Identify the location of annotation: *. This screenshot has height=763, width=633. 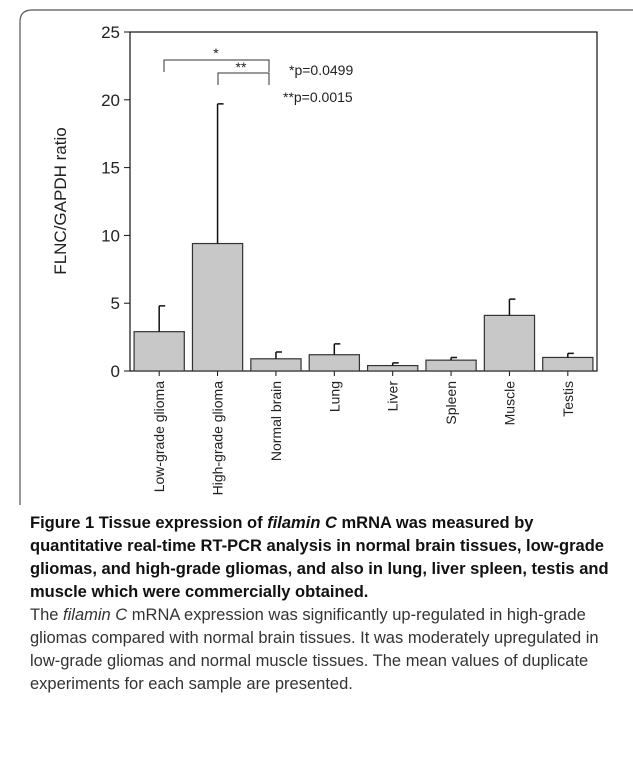
(216, 53).